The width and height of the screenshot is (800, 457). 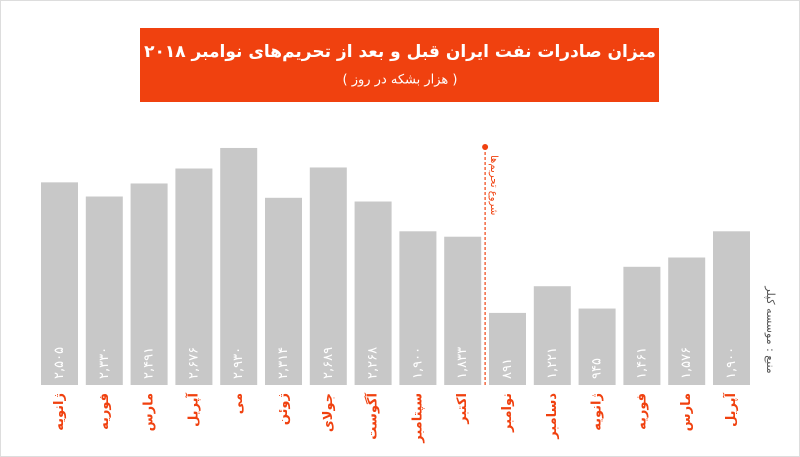 I want to click on x-tick-label: دسامبر, so click(x=552, y=416).